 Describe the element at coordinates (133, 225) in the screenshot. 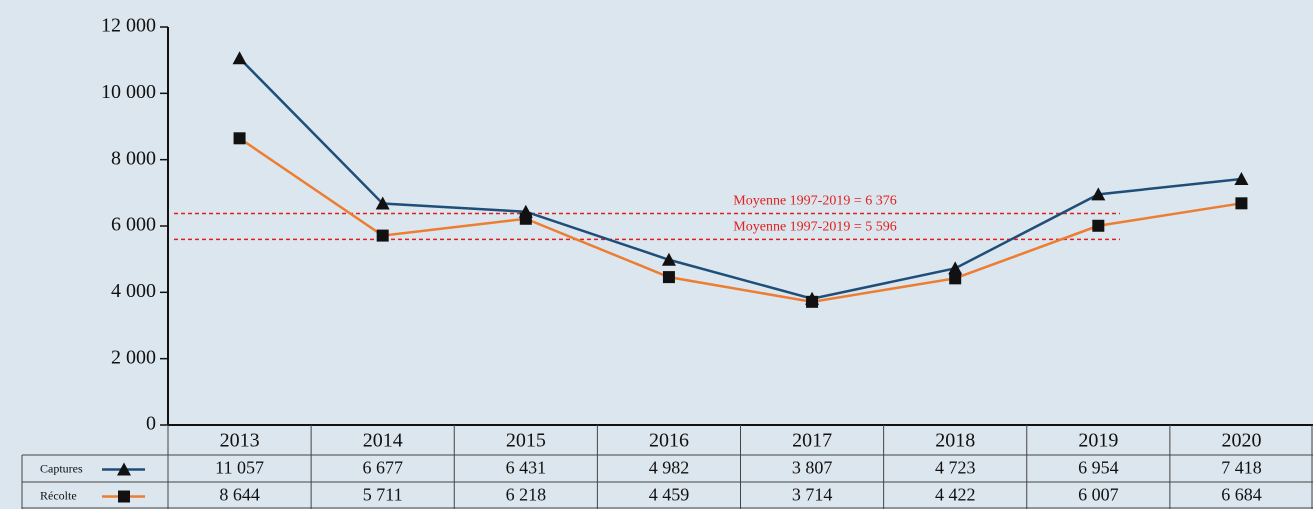

I see `y-tick-label: 6 000` at that location.